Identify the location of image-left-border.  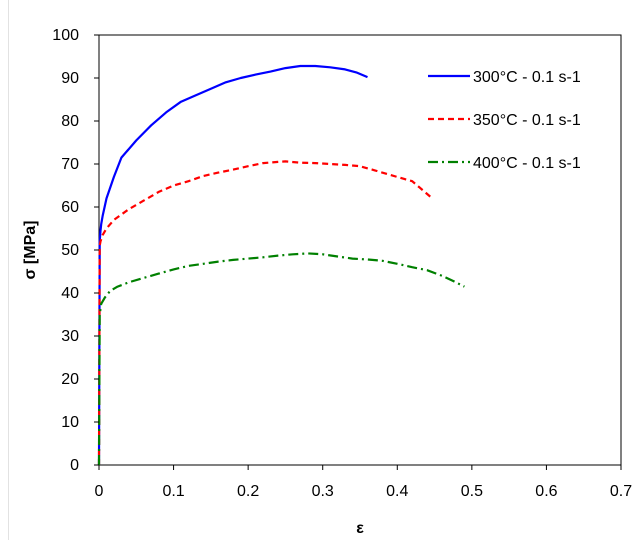
(8, 270).